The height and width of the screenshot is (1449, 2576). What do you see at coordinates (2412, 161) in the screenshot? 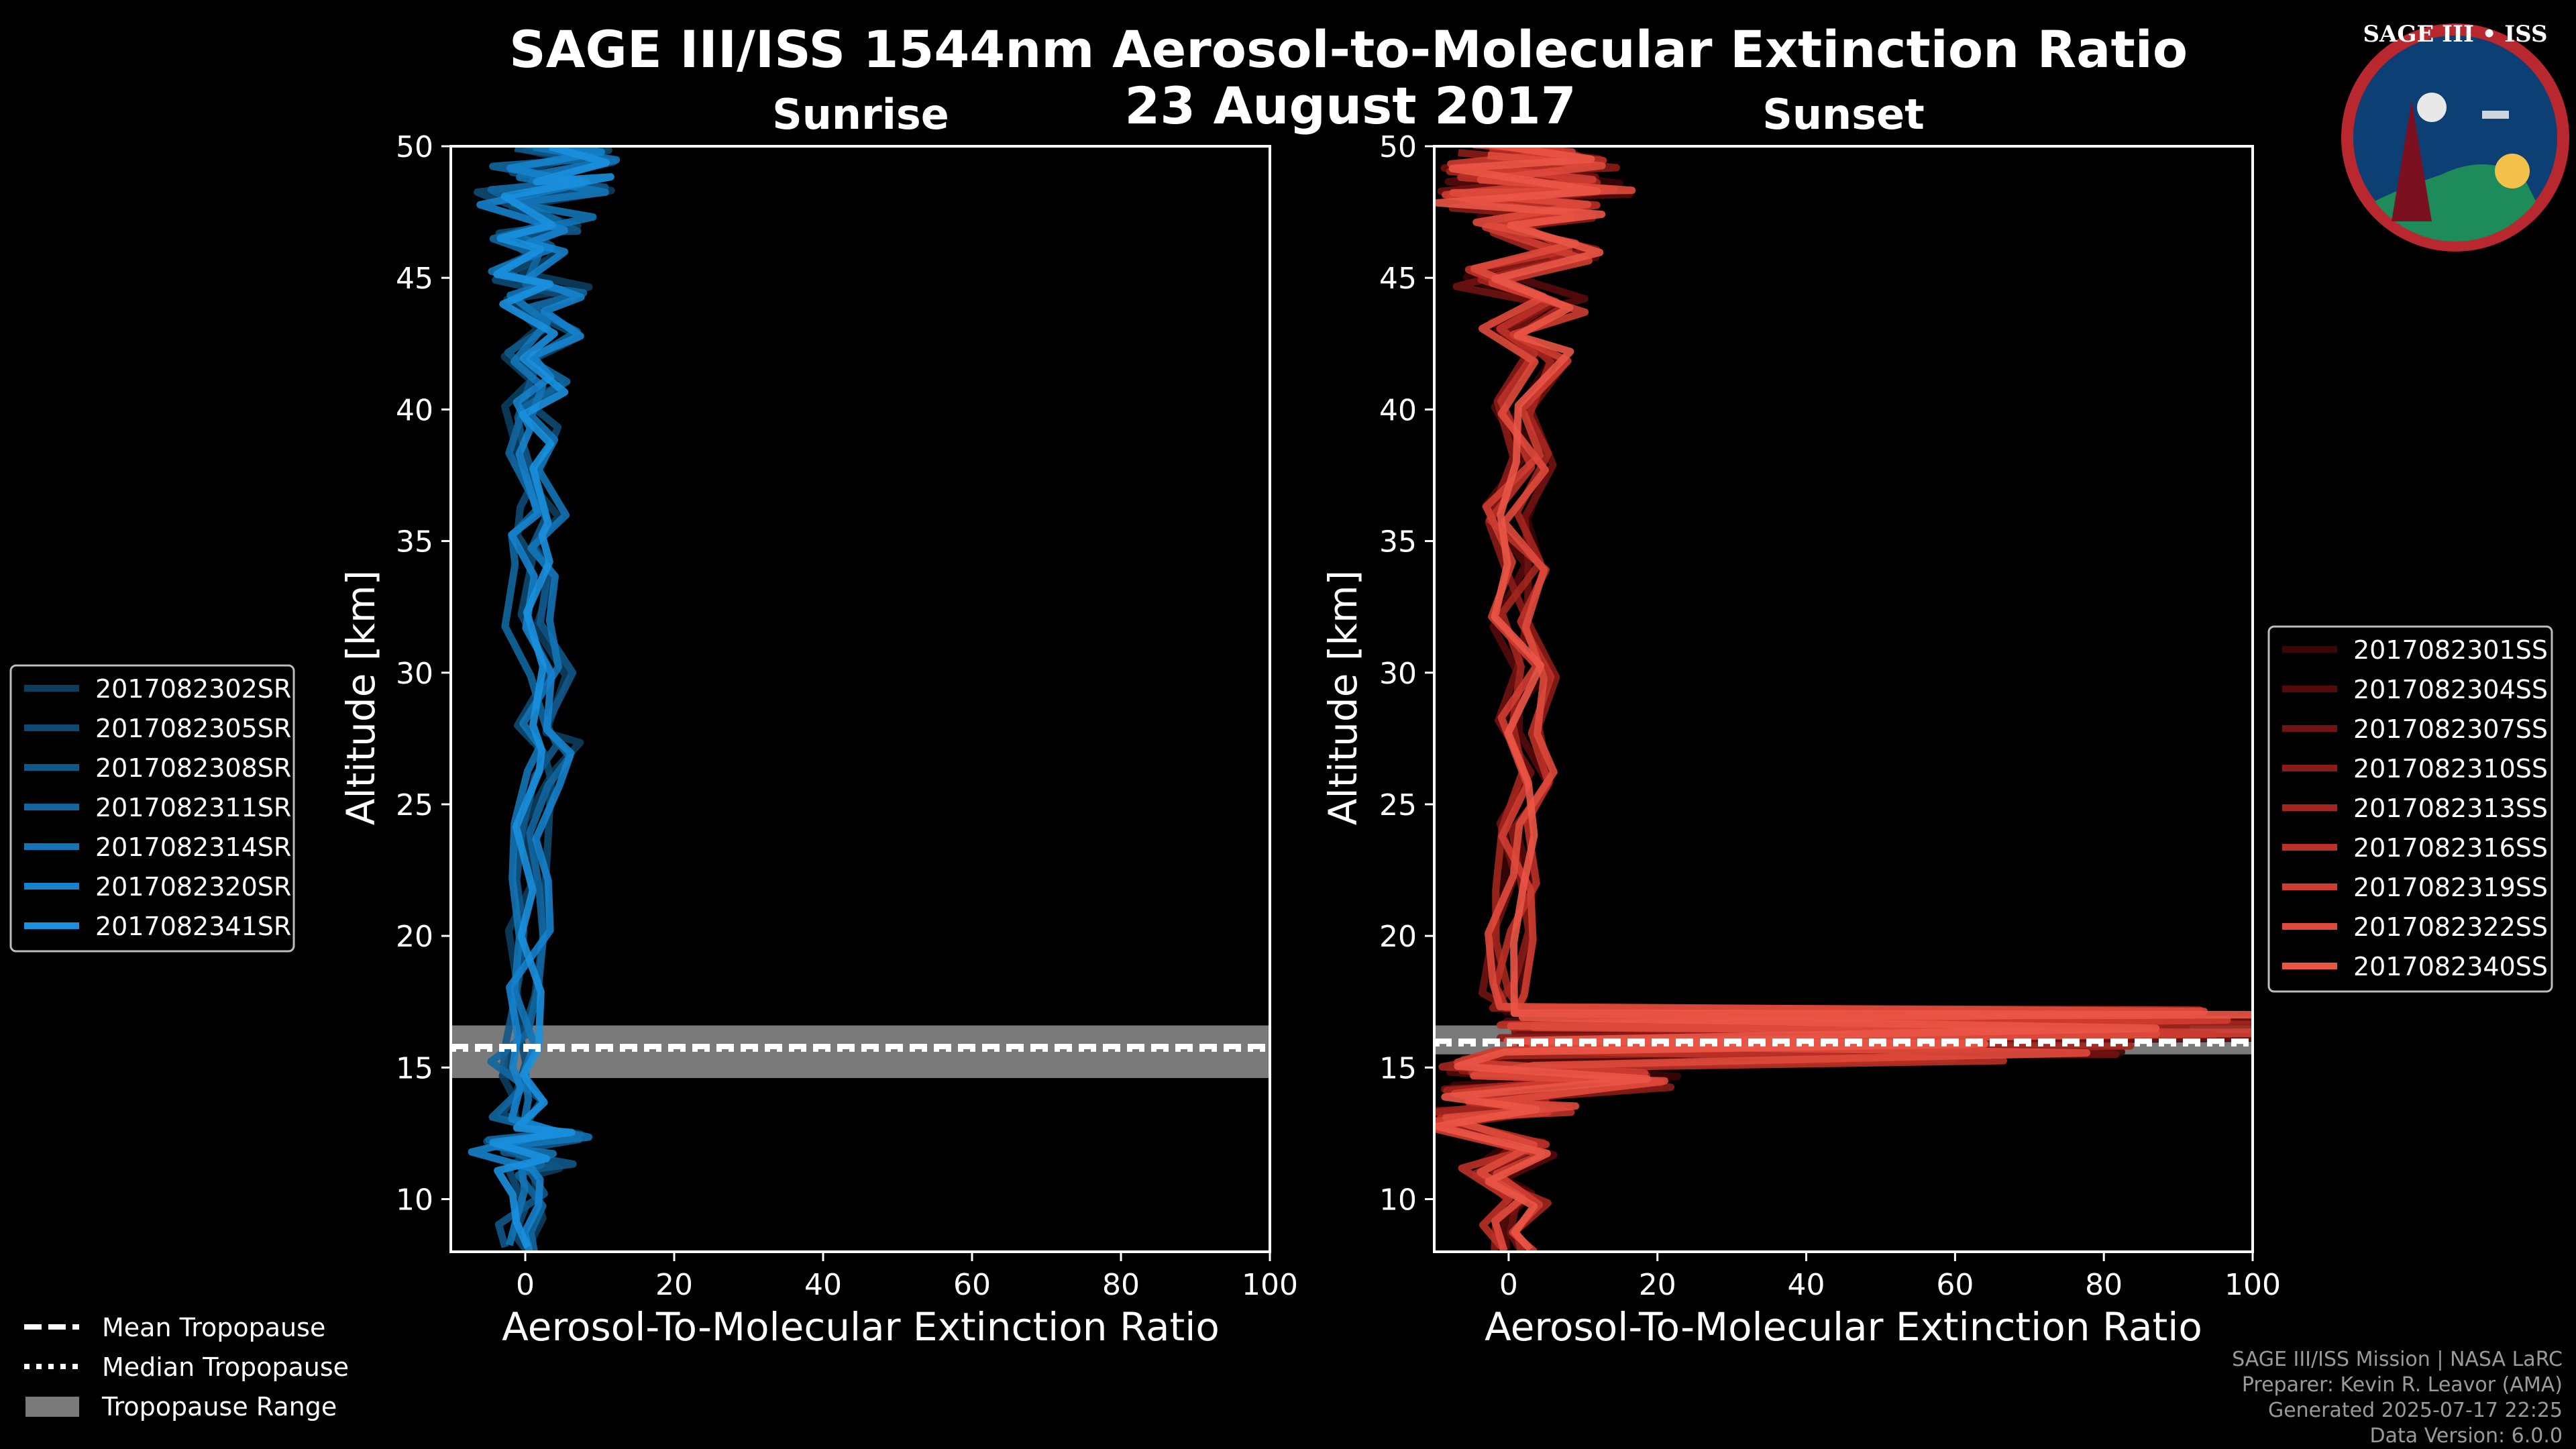
I see `astronomer-figure-icon` at bounding box center [2412, 161].